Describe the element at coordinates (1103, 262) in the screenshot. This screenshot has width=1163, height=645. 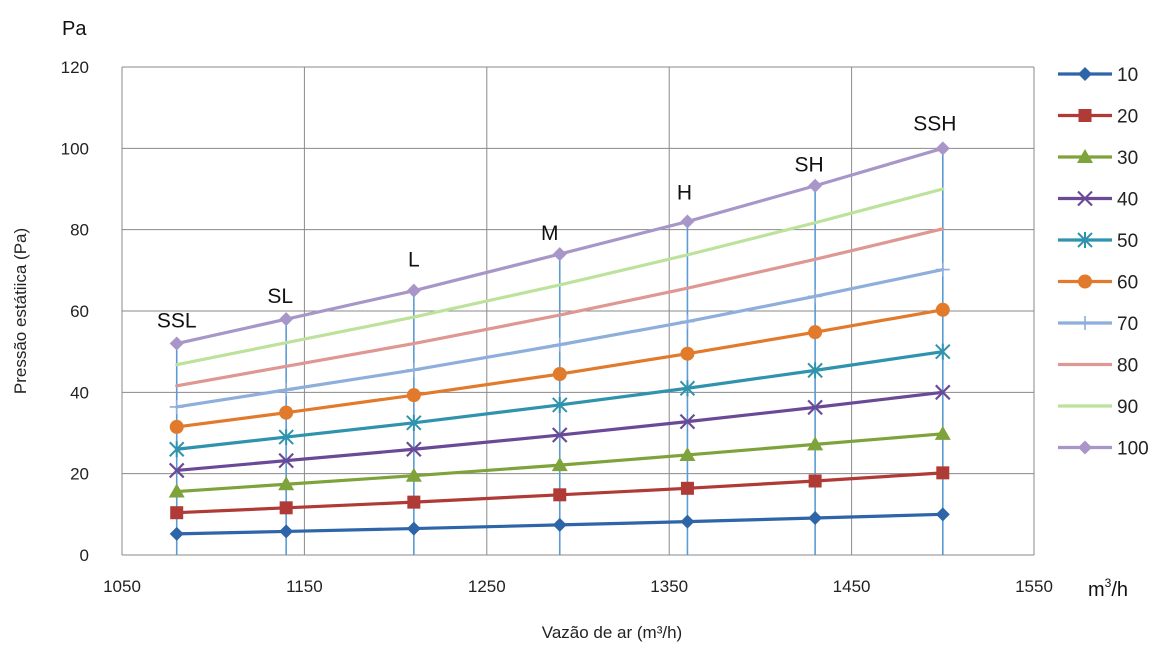
I see `legend: 10 20 30 40 50 60 70 80 90 100` at that location.